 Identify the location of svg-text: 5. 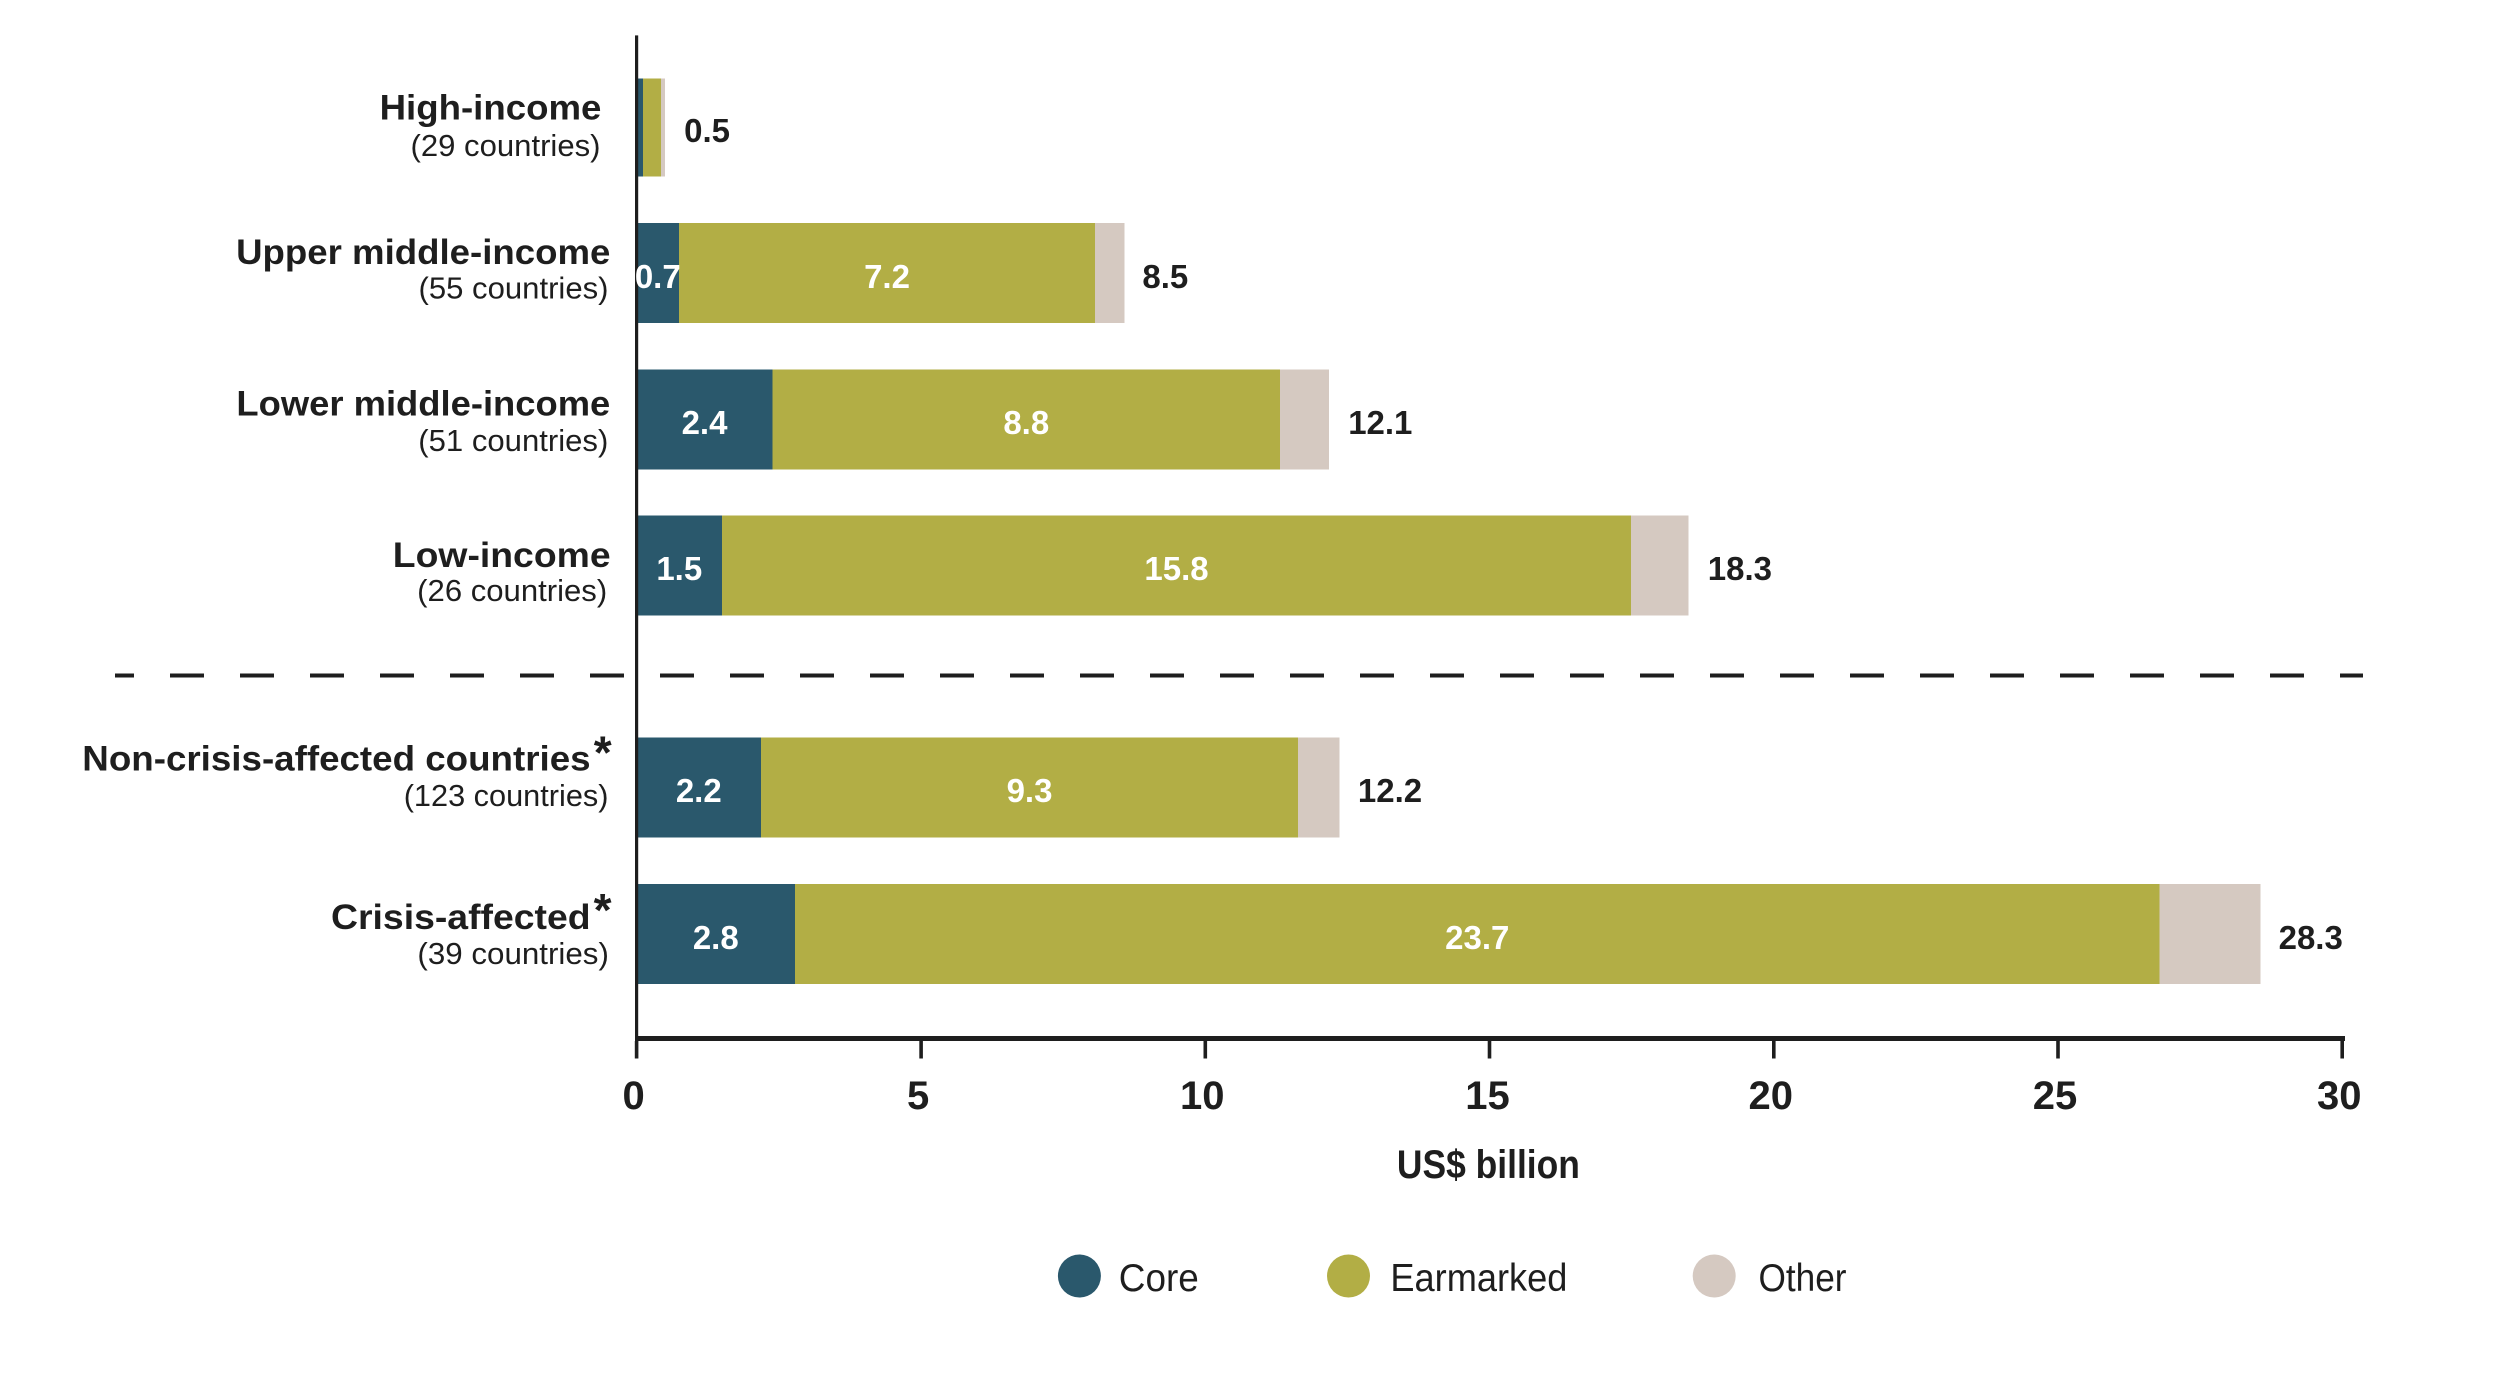
(918, 1096).